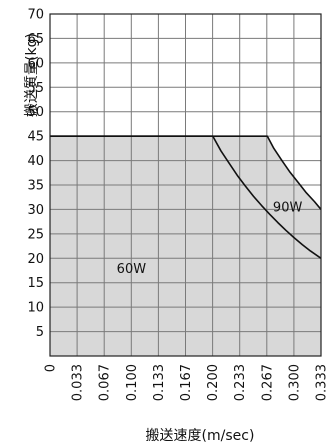  I want to click on series-line-90w, so click(186, 172).